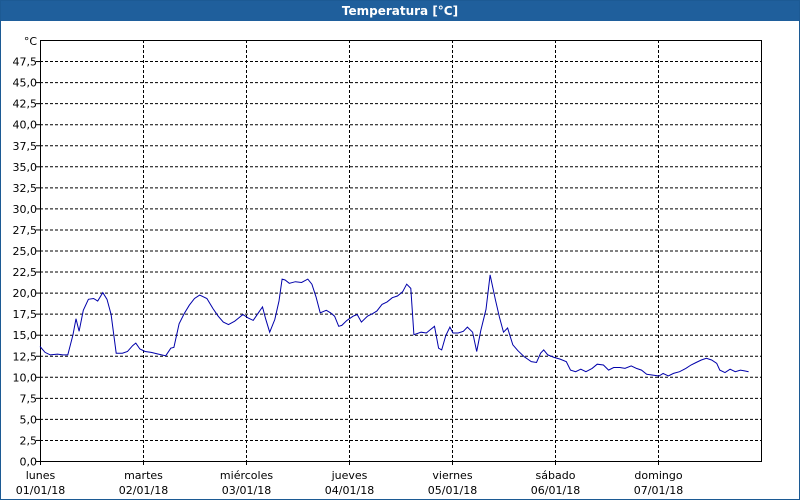 Image resolution: width=800 pixels, height=500 pixels. What do you see at coordinates (25, 377) in the screenshot?
I see `y-tick-label: 10,0` at bounding box center [25, 377].